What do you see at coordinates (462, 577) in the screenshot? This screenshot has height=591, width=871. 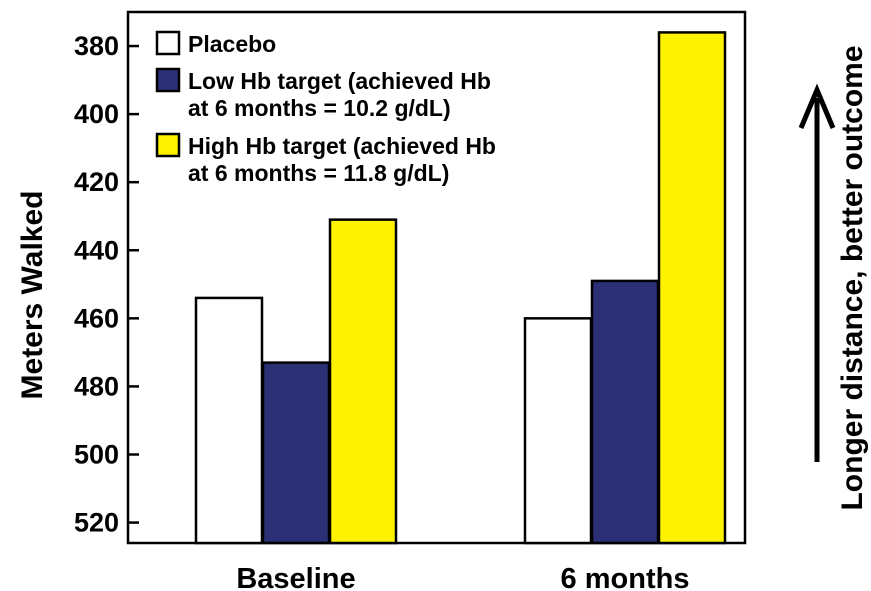 I see `x-axis-categories: Baseline 6 months` at bounding box center [462, 577].